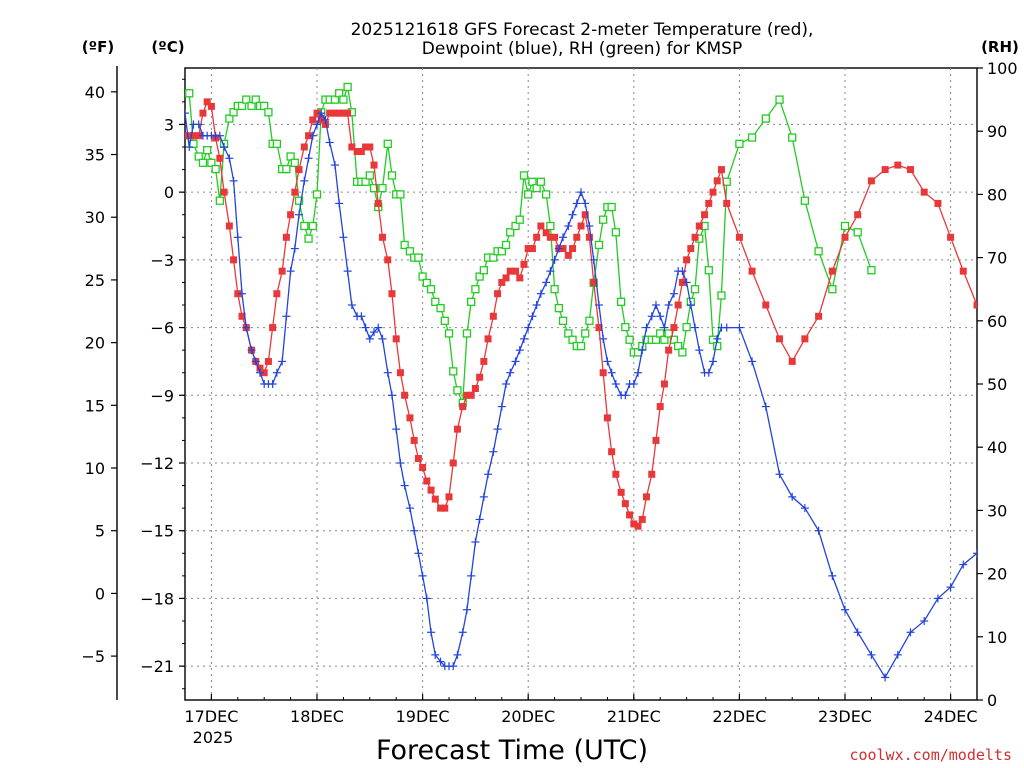  Describe the element at coordinates (95, 405) in the screenshot. I see `fahrenheit-tick-label: 15` at that location.